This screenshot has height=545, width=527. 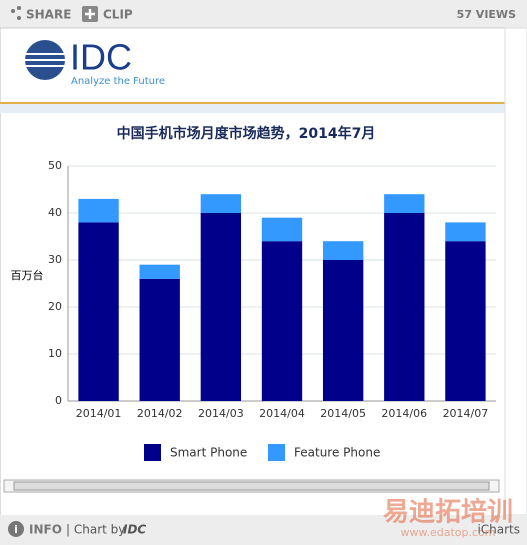 I want to click on y-tick-label: 50, so click(x=55, y=165).